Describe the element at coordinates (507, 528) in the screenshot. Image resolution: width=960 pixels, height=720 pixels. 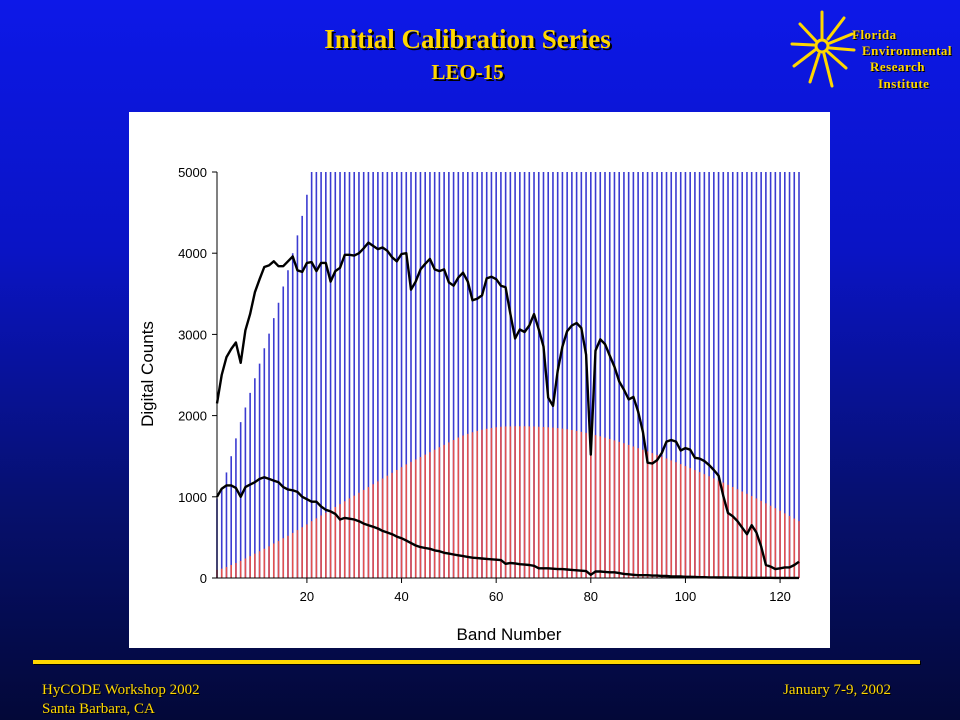
I see `lower-black-line` at that location.